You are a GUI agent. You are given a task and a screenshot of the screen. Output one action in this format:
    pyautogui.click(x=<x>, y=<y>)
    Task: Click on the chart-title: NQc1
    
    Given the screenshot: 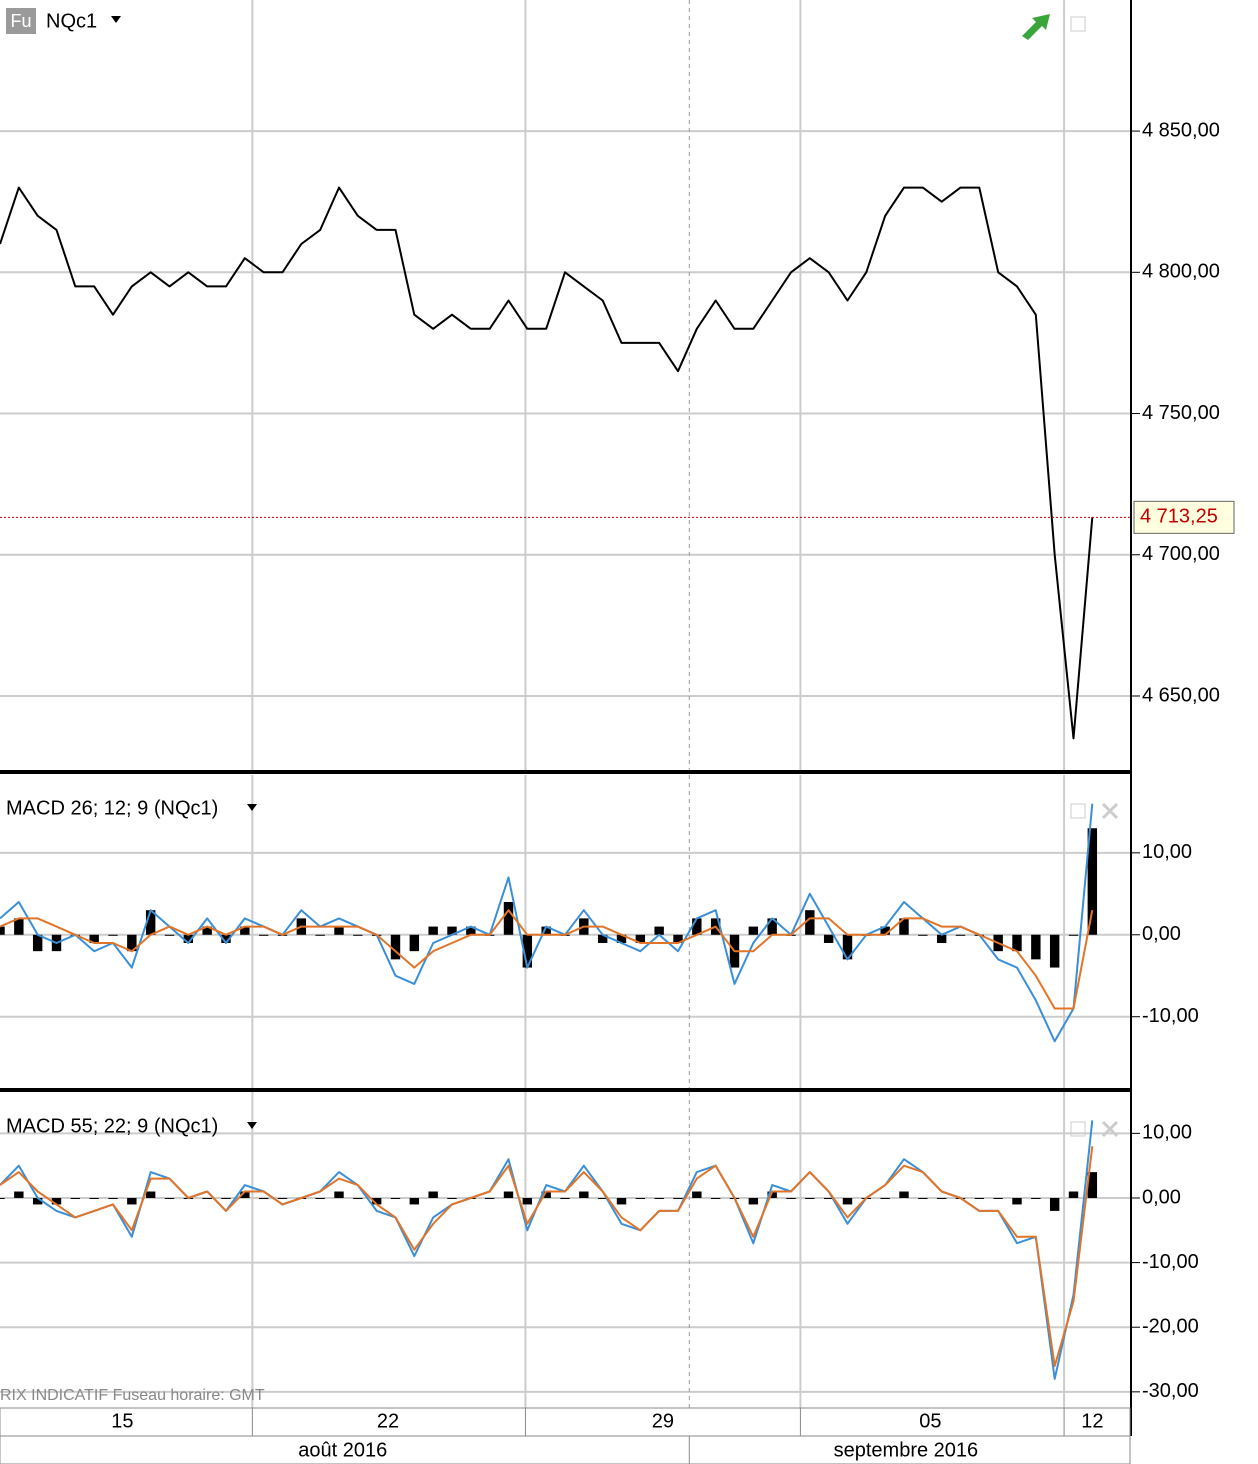 What is the action you would take?
    pyautogui.click(x=71, y=21)
    